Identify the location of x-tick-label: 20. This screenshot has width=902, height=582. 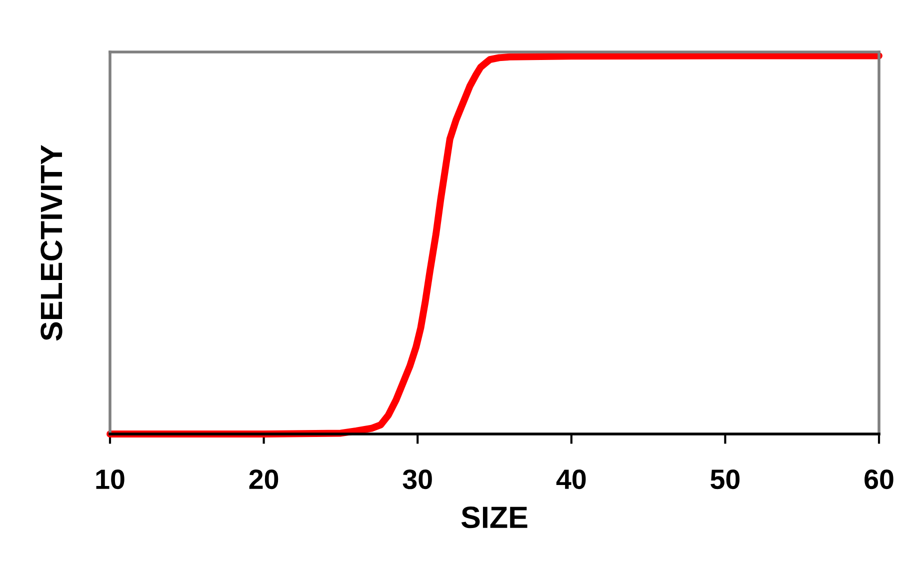
(263, 479).